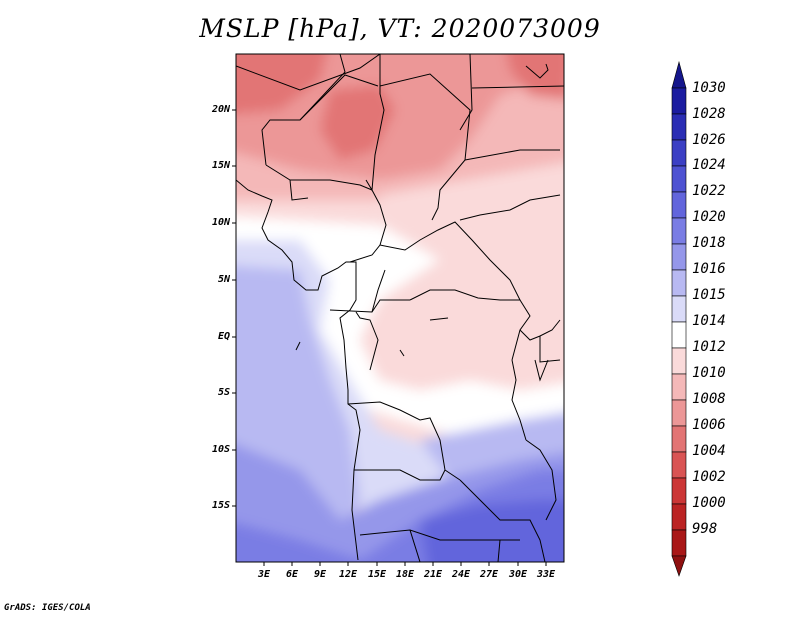 This screenshot has width=800, height=618. What do you see at coordinates (357, 122) in the screenshot?
I see `field-1006-center` at bounding box center [357, 122].